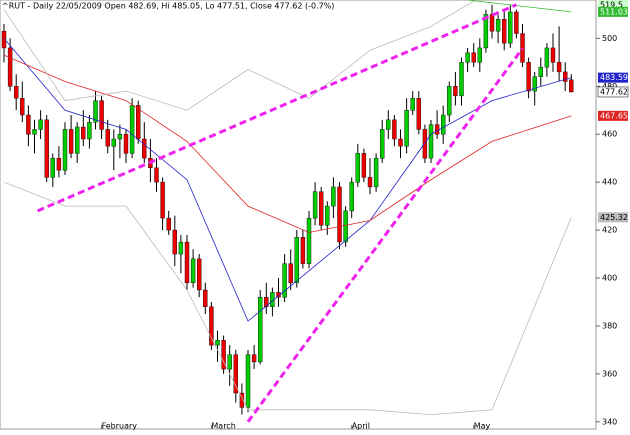 This screenshot has height=435, width=630. I want to click on y-tick-label: 420, so click(609, 230).